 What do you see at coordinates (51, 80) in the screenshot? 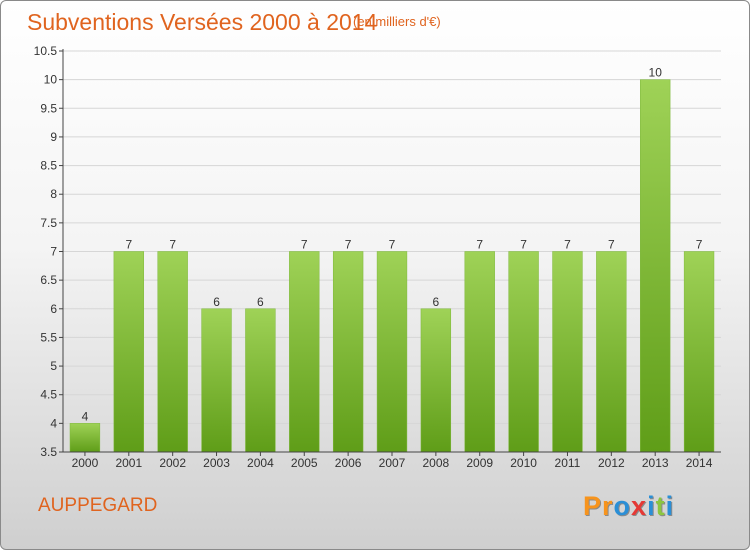
I see `y-tick-label: 10` at bounding box center [51, 80].